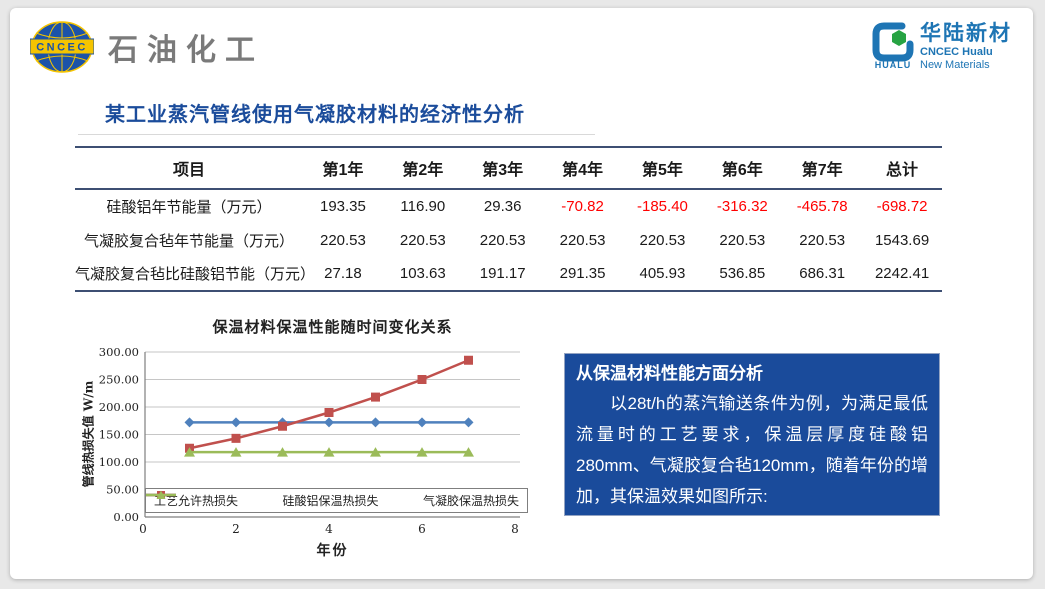  I want to click on cell: -185.40, so click(662, 206).